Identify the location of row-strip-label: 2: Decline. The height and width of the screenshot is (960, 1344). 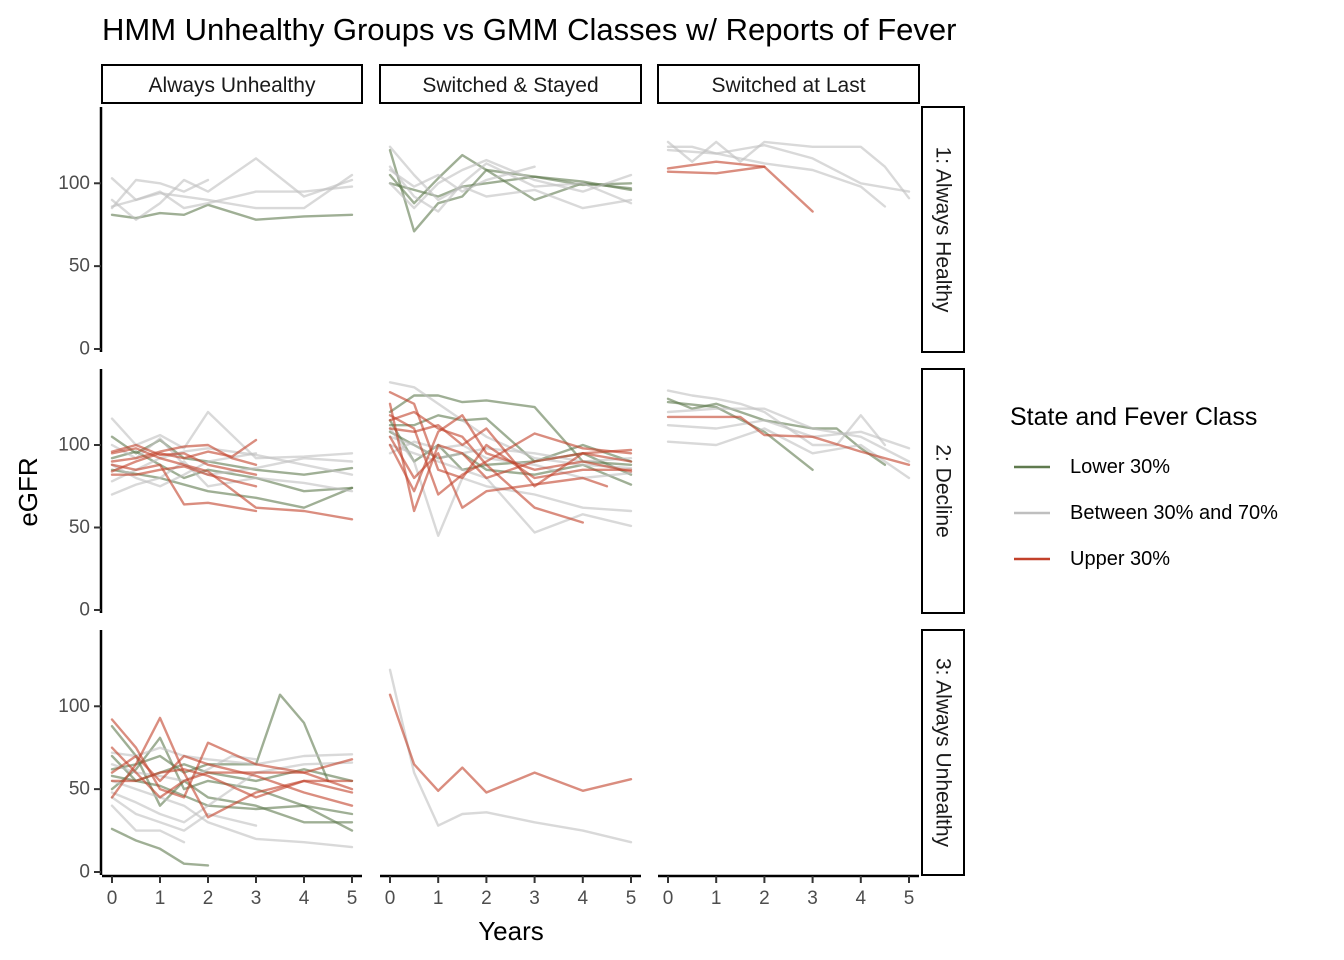
(943, 490).